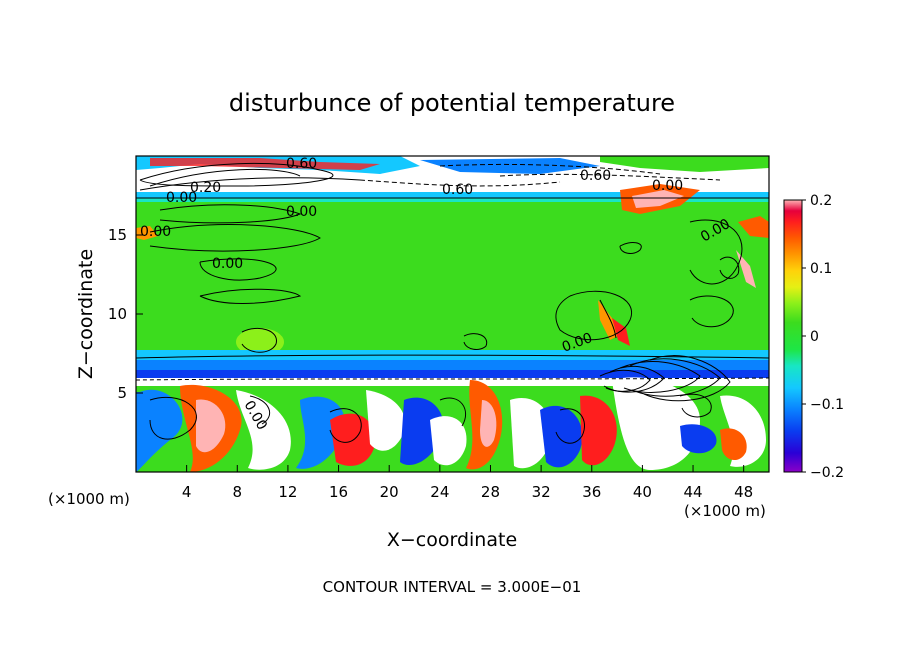  Describe the element at coordinates (827, 405) in the screenshot. I see `colorbar-tick-label: −0.1` at that location.